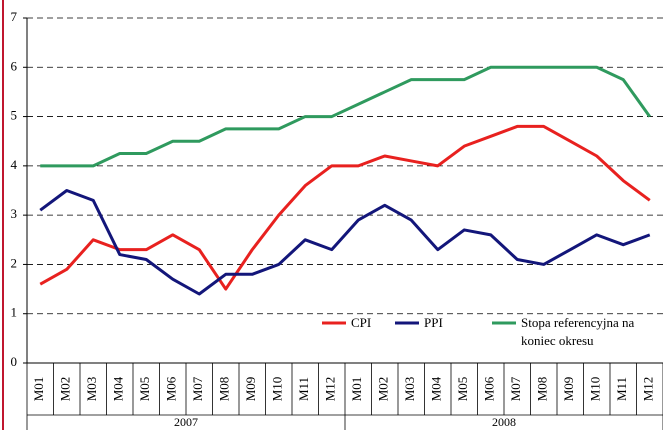 The width and height of the screenshot is (663, 430). Describe the element at coordinates (186, 422) in the screenshot. I see `group-label: 2007` at that location.